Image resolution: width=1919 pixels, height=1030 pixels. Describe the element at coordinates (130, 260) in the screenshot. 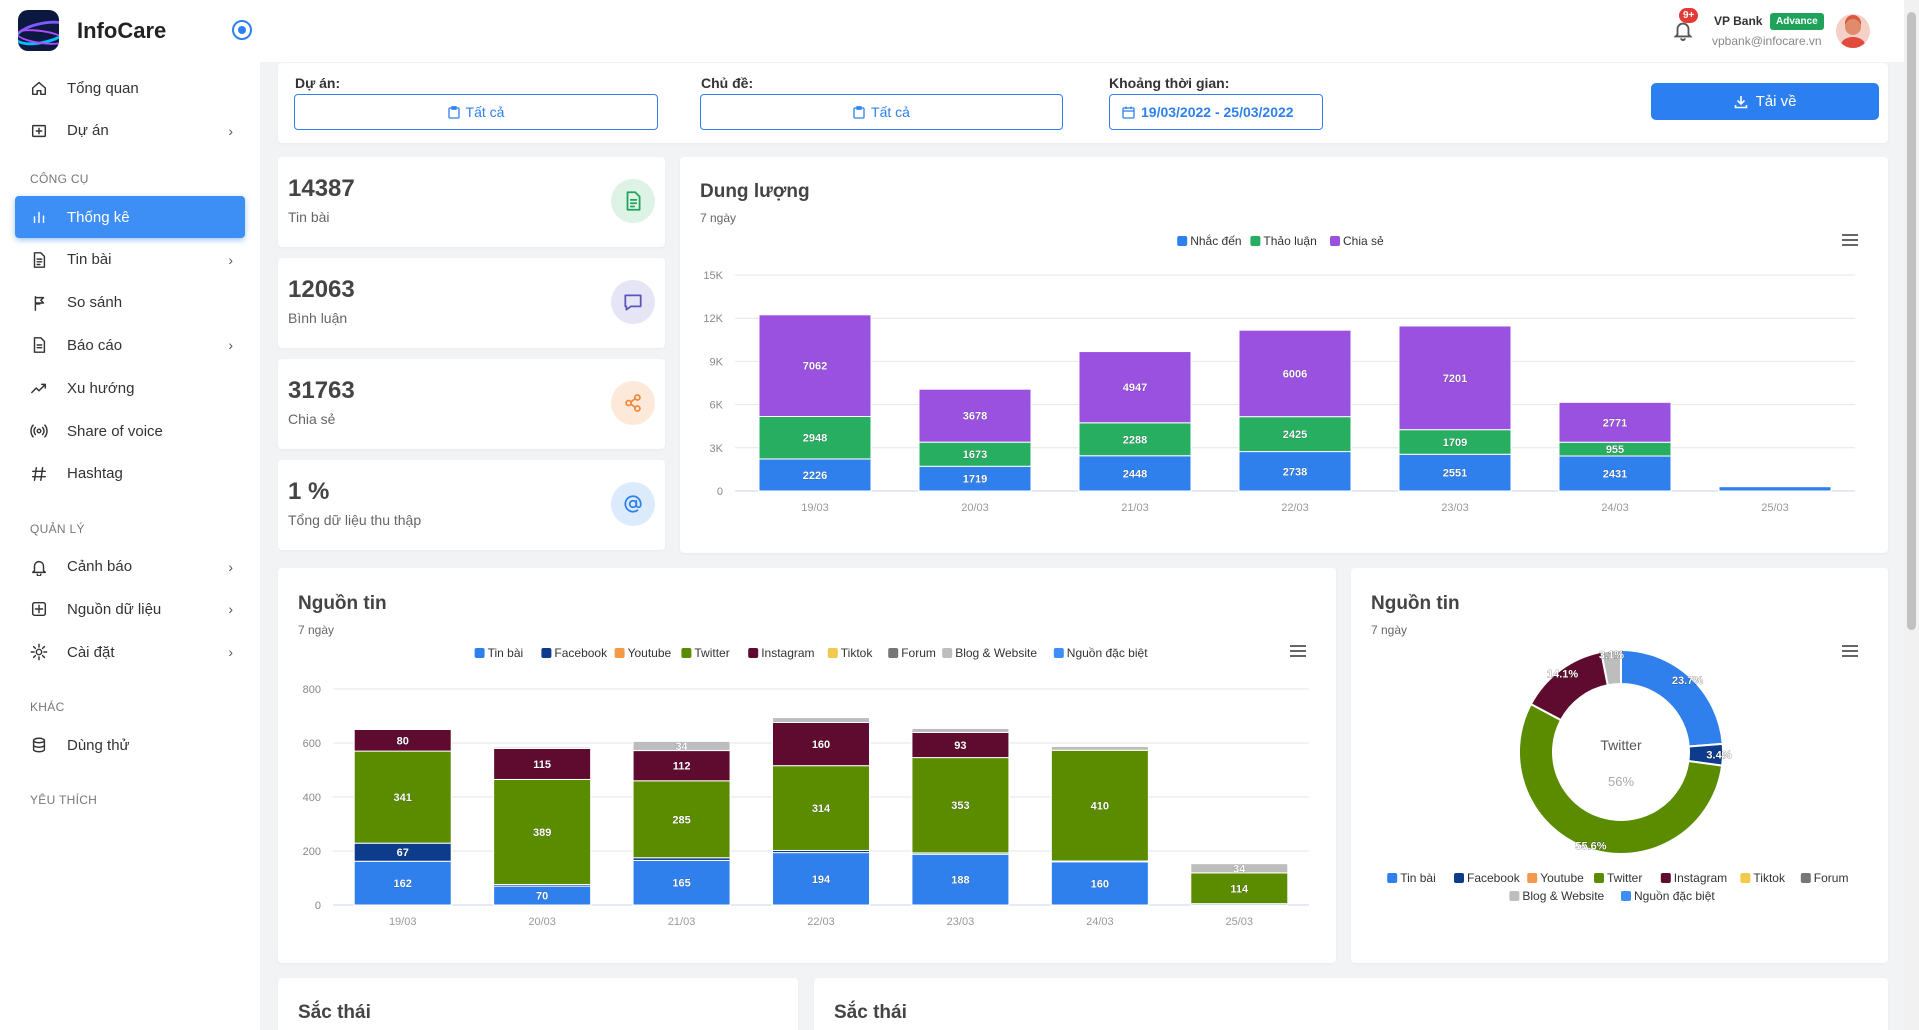

I see `sidebar-item-tin-bai: Tin bài ›` at that location.